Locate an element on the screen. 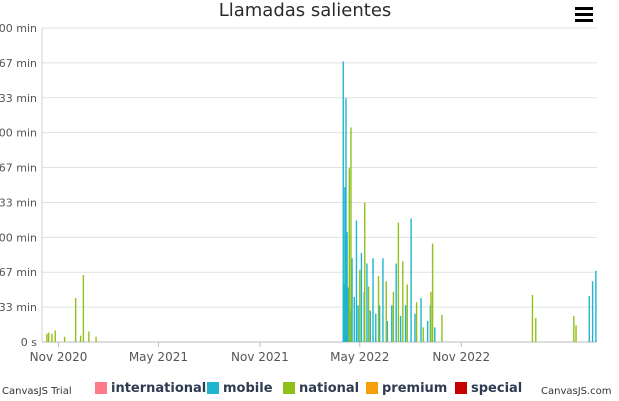  credit-link: CanvasJS.com is located at coordinates (576, 391).